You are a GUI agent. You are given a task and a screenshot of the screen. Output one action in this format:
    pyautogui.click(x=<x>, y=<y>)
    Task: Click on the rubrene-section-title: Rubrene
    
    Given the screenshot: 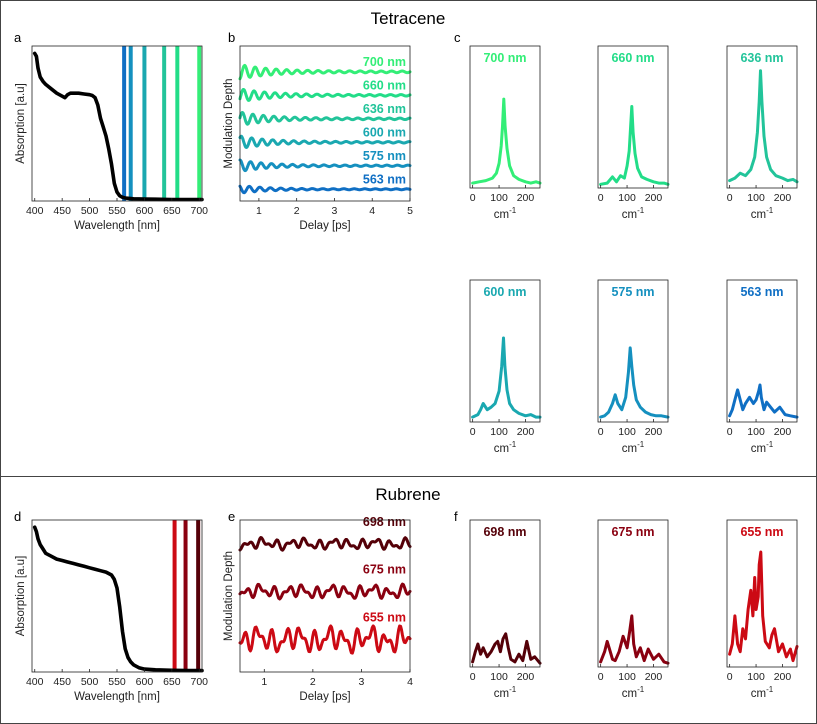 What is the action you would take?
    pyautogui.click(x=407, y=494)
    